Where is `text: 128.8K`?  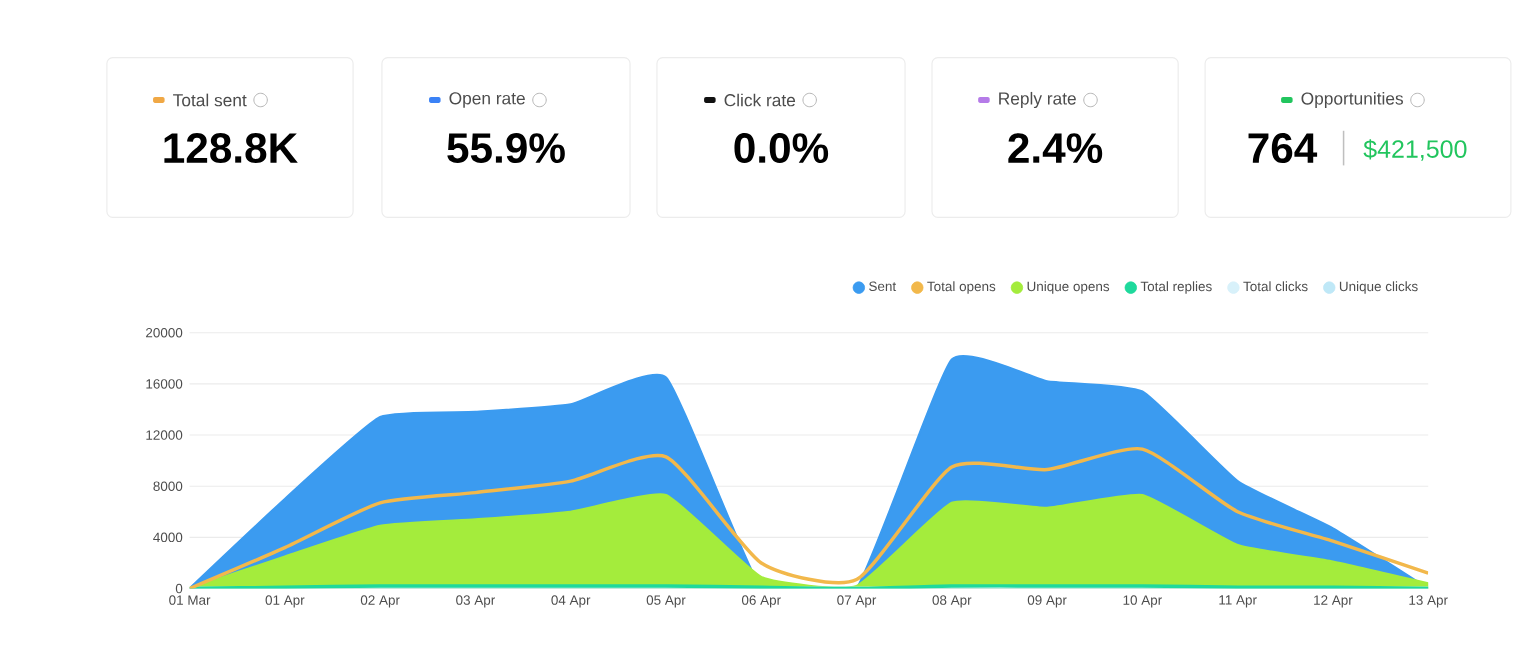
text: 128.8K is located at coordinates (231, 148).